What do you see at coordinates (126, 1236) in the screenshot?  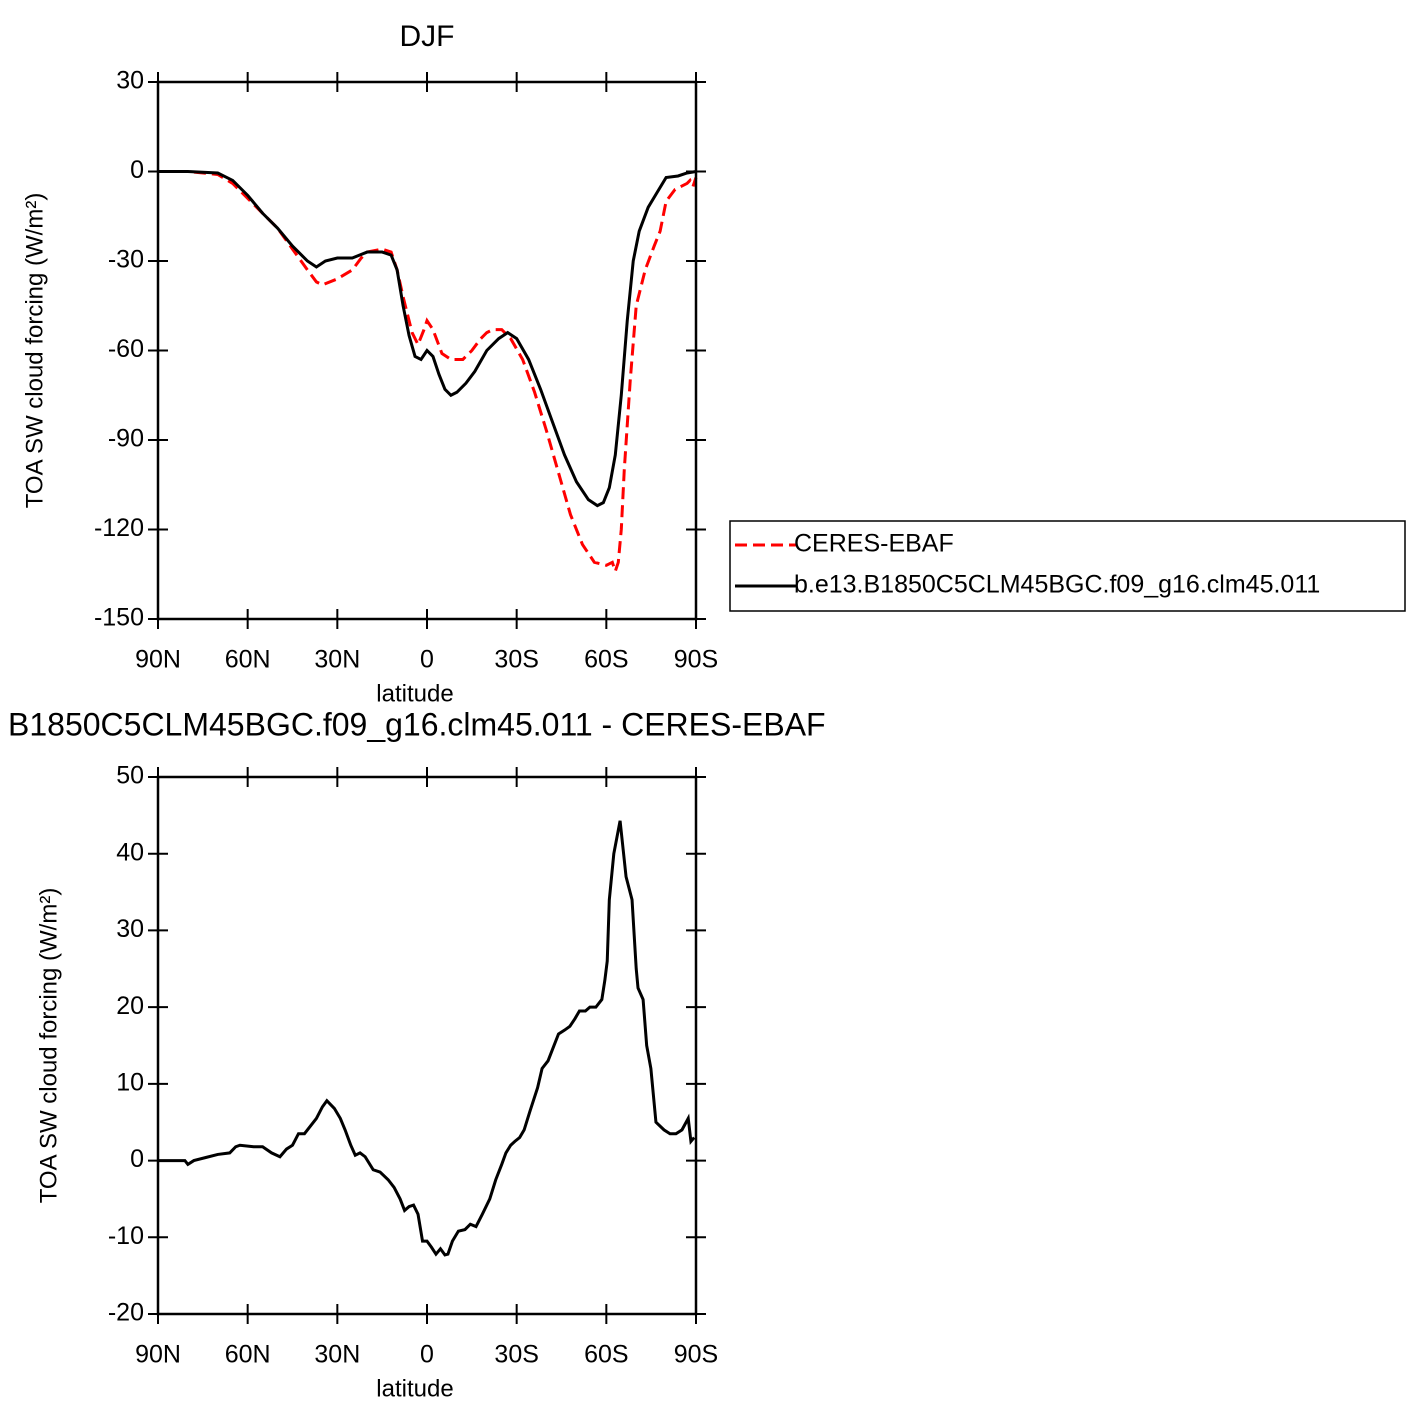 I see `y-tick-label: -10` at bounding box center [126, 1236].